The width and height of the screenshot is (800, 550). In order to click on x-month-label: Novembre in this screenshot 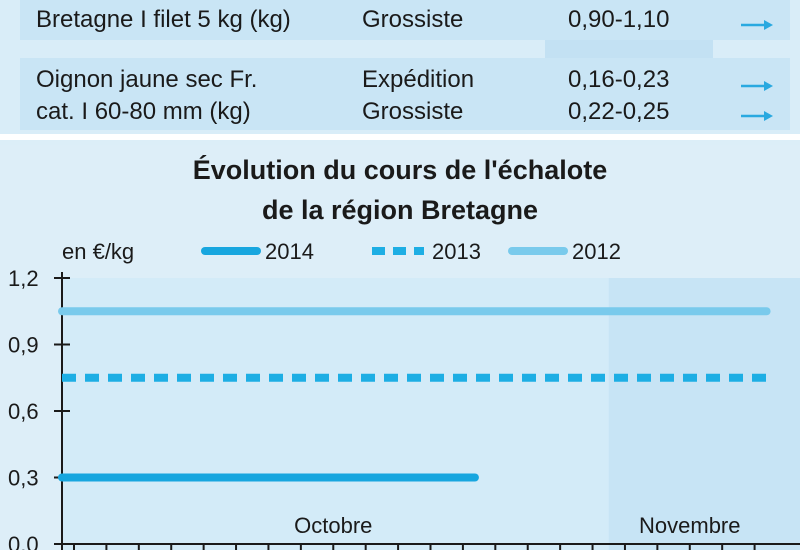, I will do `click(689, 525)`.